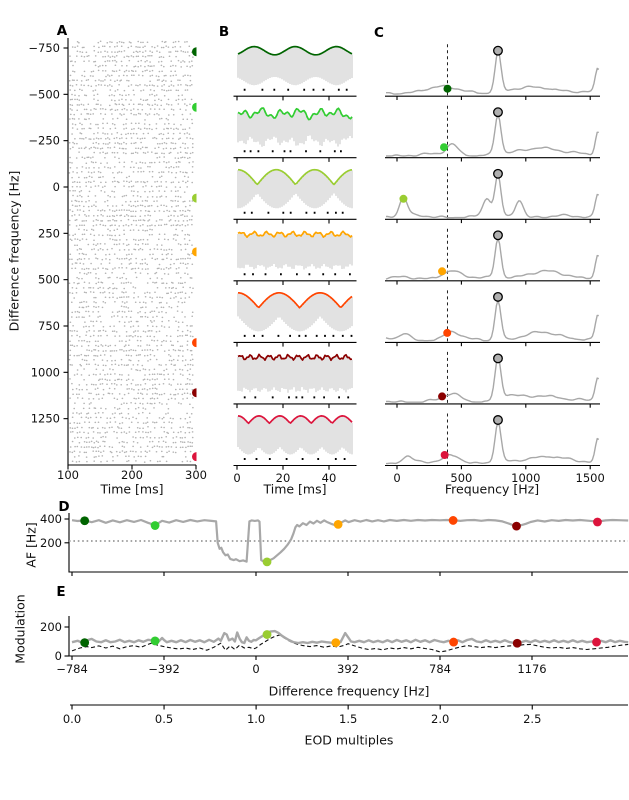  I want to click on panel-c-row: 0 500 1000 1500, so click(495, 449).